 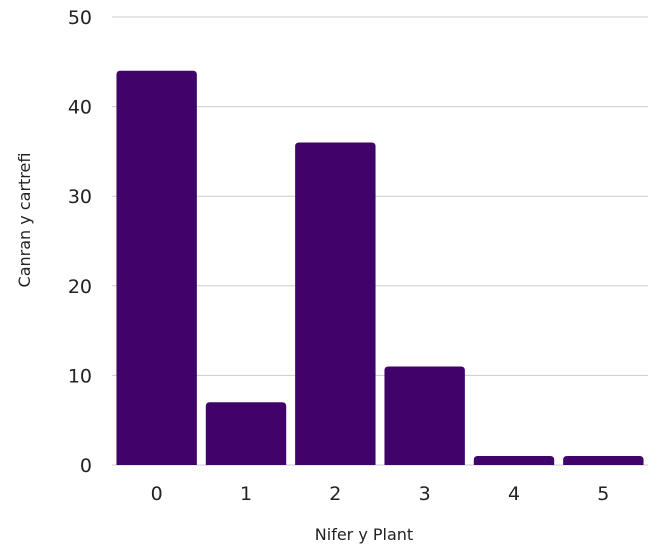 I want to click on x-tick-labels: 0 1 2 3 4 5, so click(x=380, y=494).